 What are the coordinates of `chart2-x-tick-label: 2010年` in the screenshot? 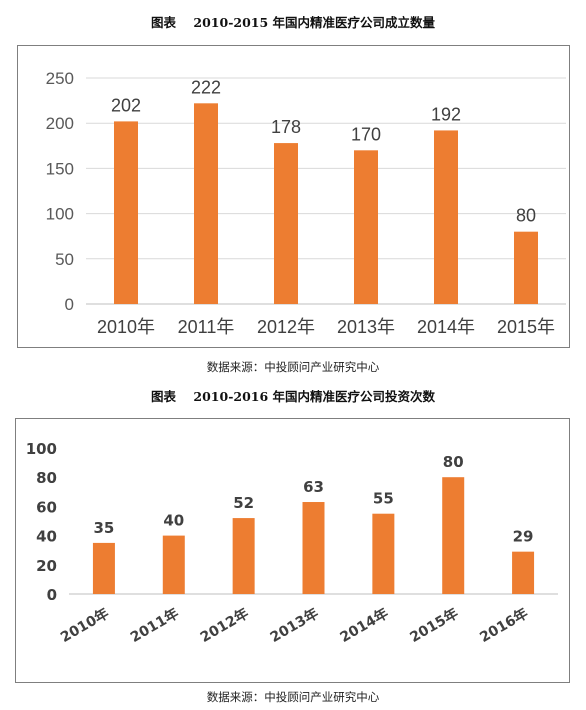 It's located at (85, 625).